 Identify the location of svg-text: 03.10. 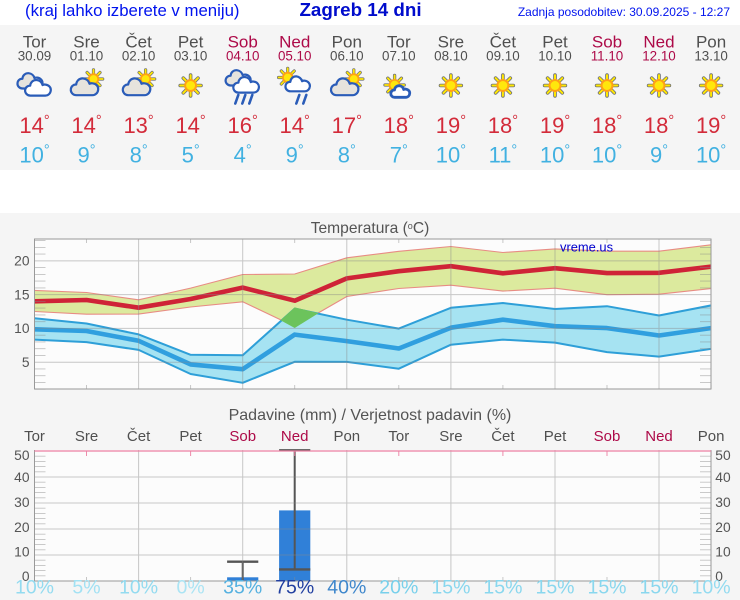
(191, 56).